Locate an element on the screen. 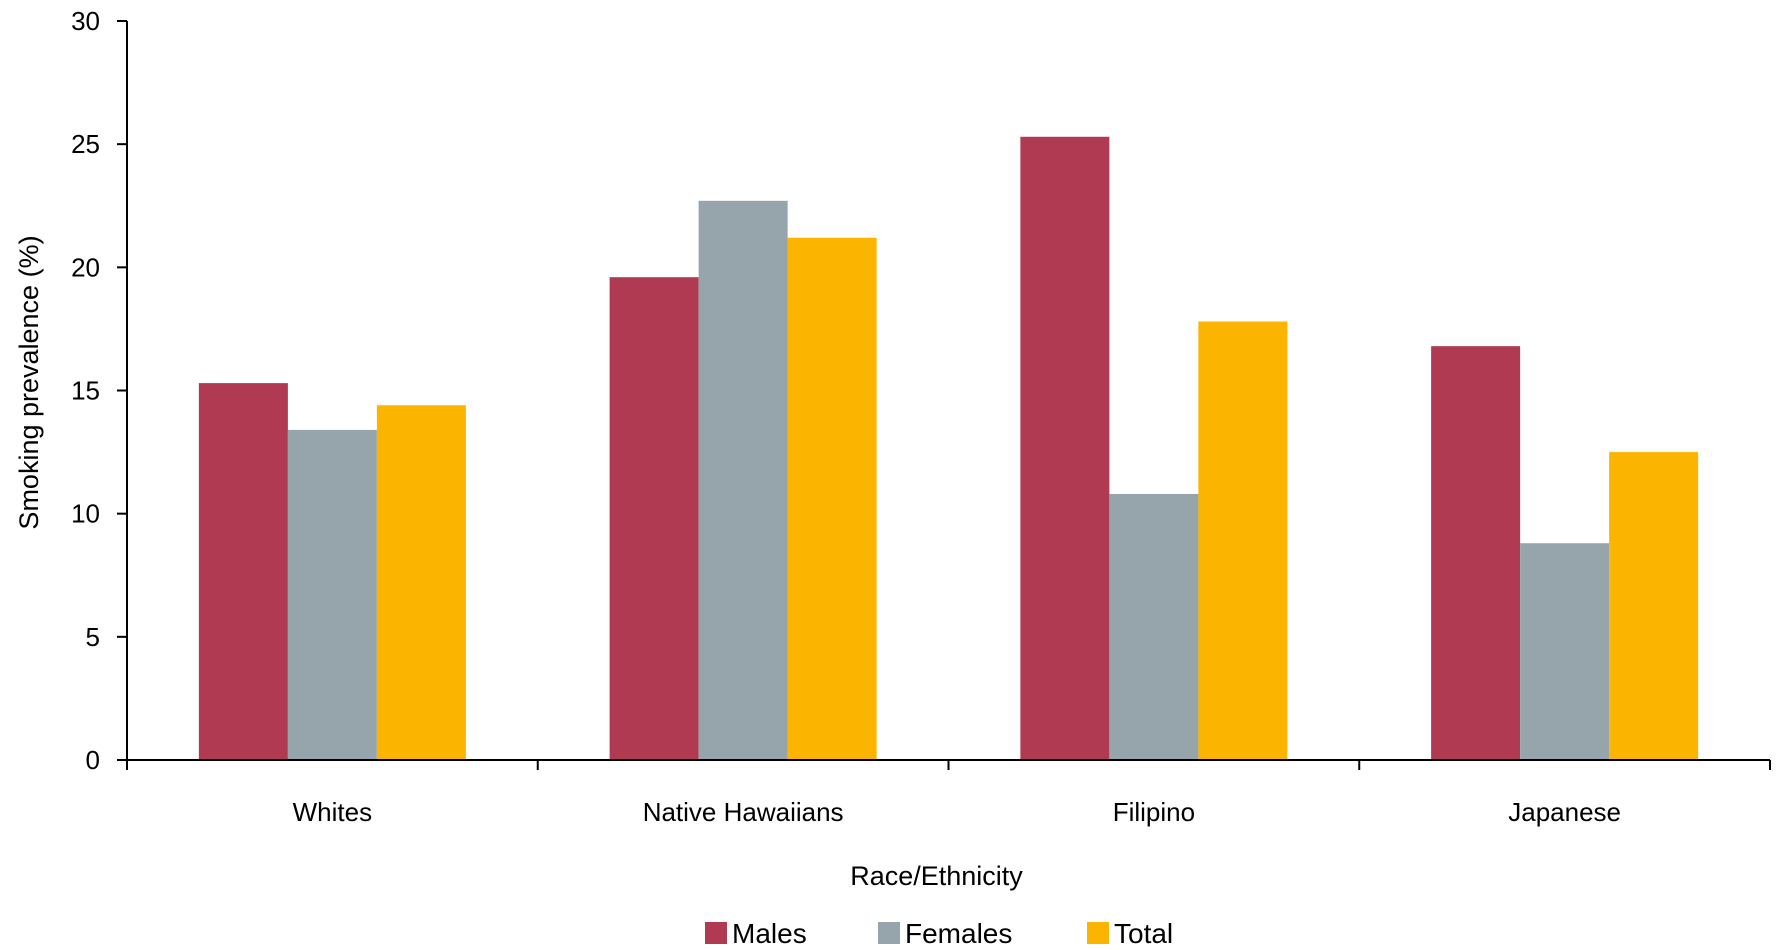 The height and width of the screenshot is (950, 1781). y-tick-label: 30 is located at coordinates (85, 21).